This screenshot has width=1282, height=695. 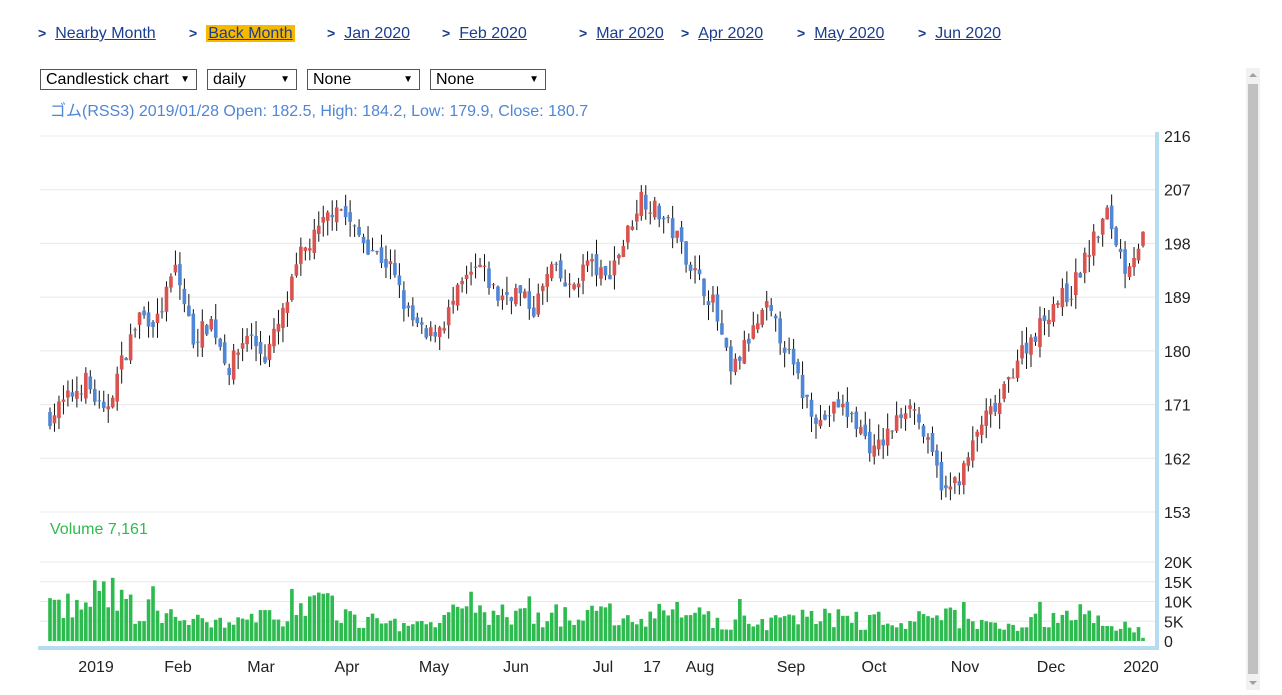 I want to click on tab-mar-2020: > Mar 2020, so click(x=621, y=33).